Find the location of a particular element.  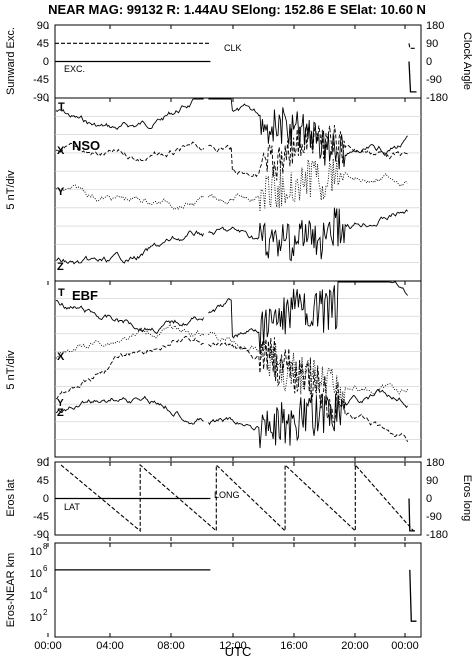

p4-left-tick: 45 is located at coordinates (43, 481).